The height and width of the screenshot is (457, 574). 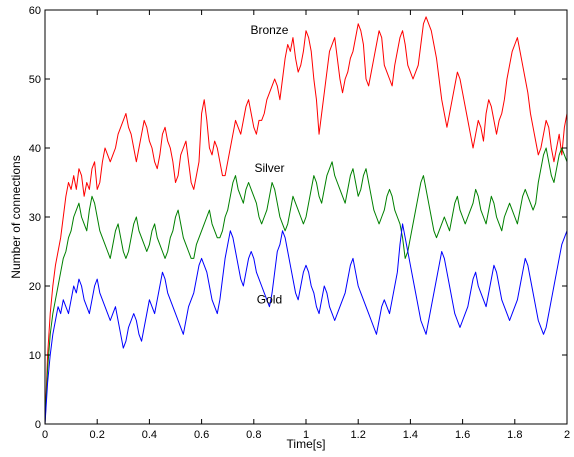 I want to click on y-tick-label: 0, so click(x=38, y=425).